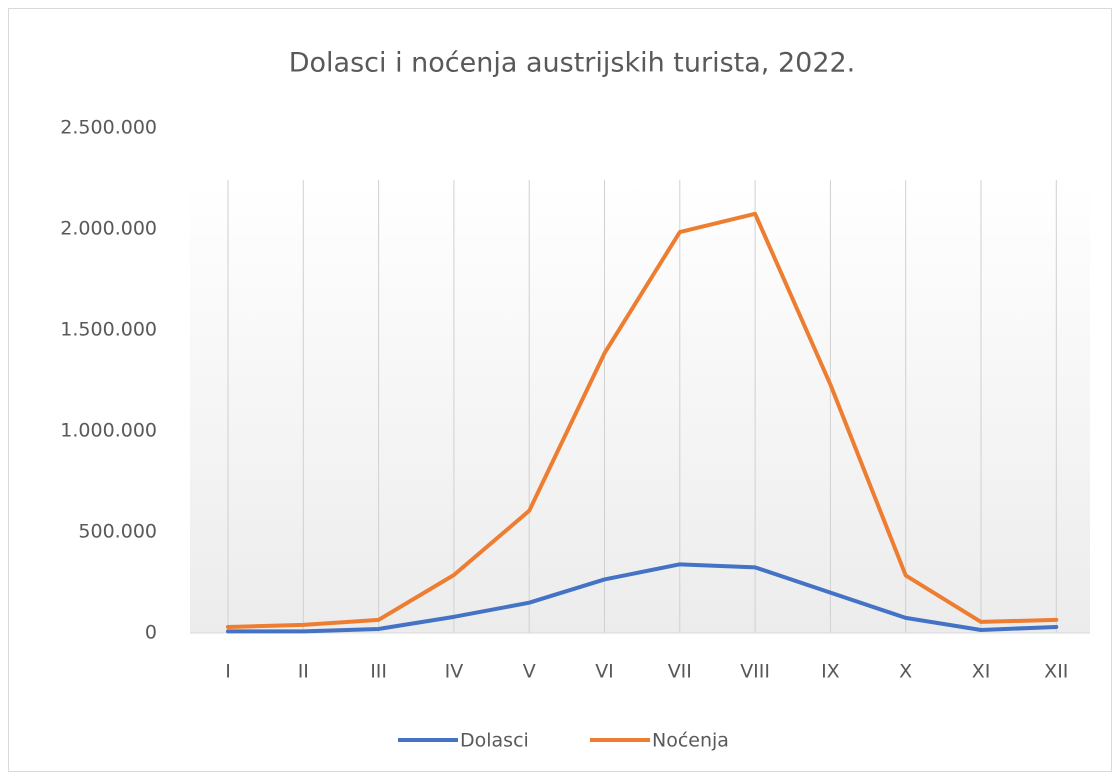 The width and height of the screenshot is (1120, 784). What do you see at coordinates (117, 532) in the screenshot?
I see `y-tick-label: 500.000` at bounding box center [117, 532].